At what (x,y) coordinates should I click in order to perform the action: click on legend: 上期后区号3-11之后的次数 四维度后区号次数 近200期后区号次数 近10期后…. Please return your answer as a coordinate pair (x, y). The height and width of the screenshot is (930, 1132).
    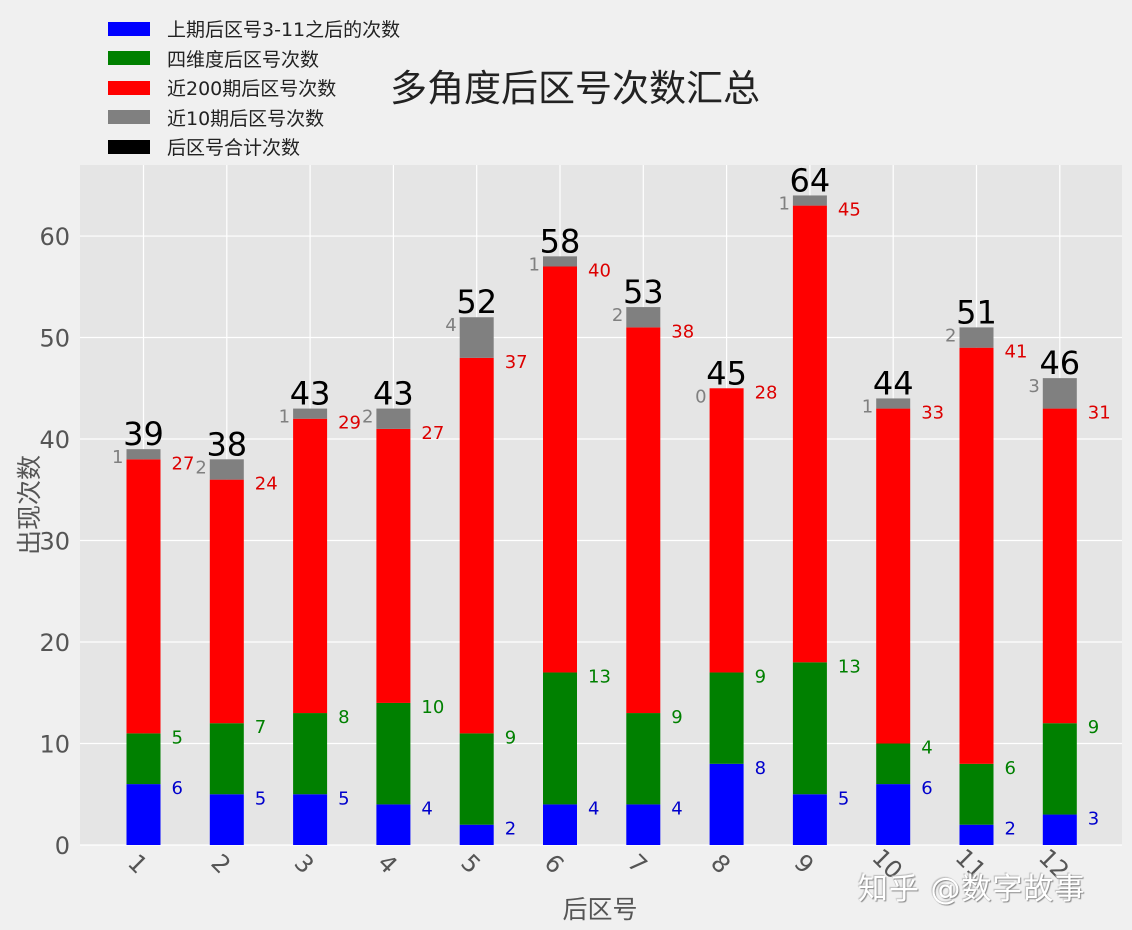
    Looking at the image, I should click on (254, 88).